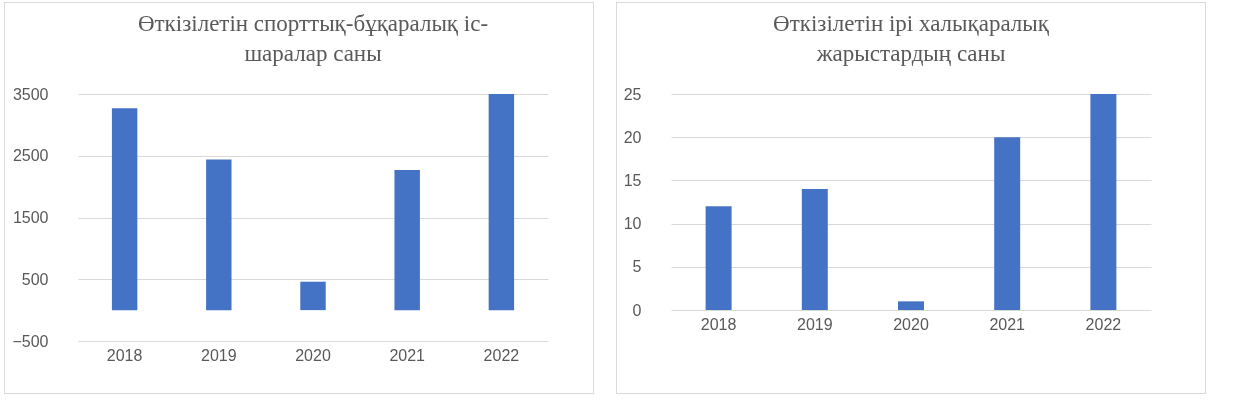 Image resolution: width=1242 pixels, height=401 pixels. What do you see at coordinates (313, 38) in the screenshot?
I see `chart-title: Өткізілетін спорттық-бұқаралық іс-шаралар саны` at bounding box center [313, 38].